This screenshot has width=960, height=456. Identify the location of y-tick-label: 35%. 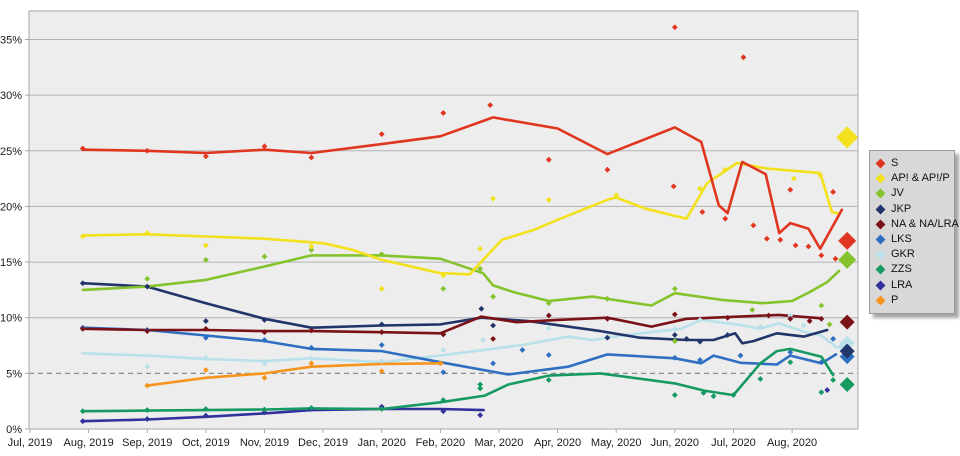
(11, 41).